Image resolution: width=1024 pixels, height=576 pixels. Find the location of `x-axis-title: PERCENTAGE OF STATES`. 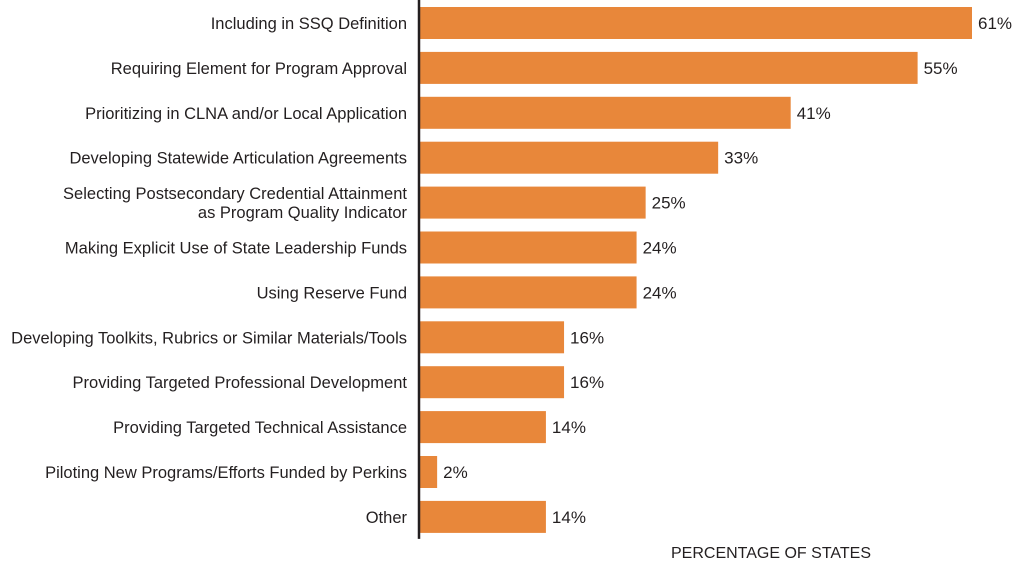

x-axis-title: PERCENTAGE OF STATES is located at coordinates (771, 553).